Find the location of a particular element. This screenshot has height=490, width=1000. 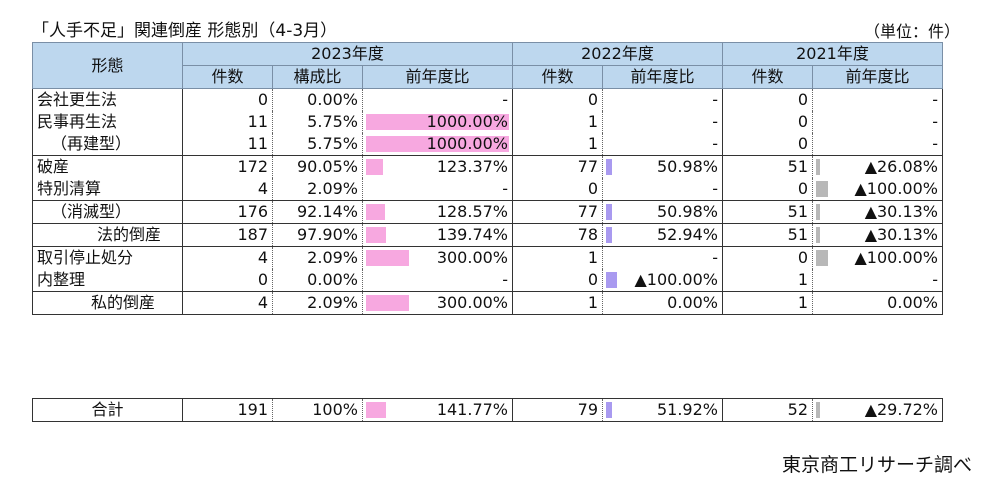

table-row: 法的倒産 187 97.90% 139.74% 78 52.94% 51 ▲30.13% is located at coordinates (487, 235).